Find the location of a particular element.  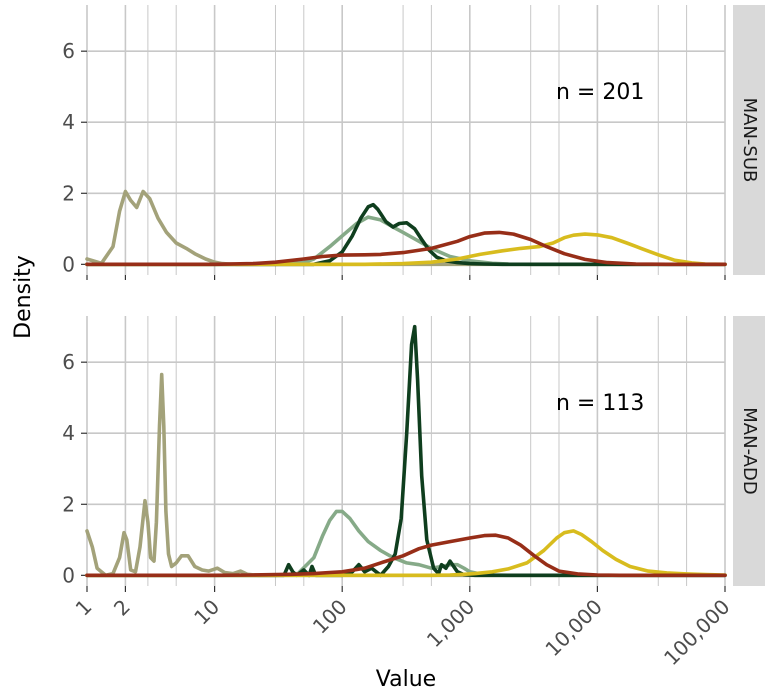

facet-strip-label: MAN-SUB is located at coordinates (749, 140).